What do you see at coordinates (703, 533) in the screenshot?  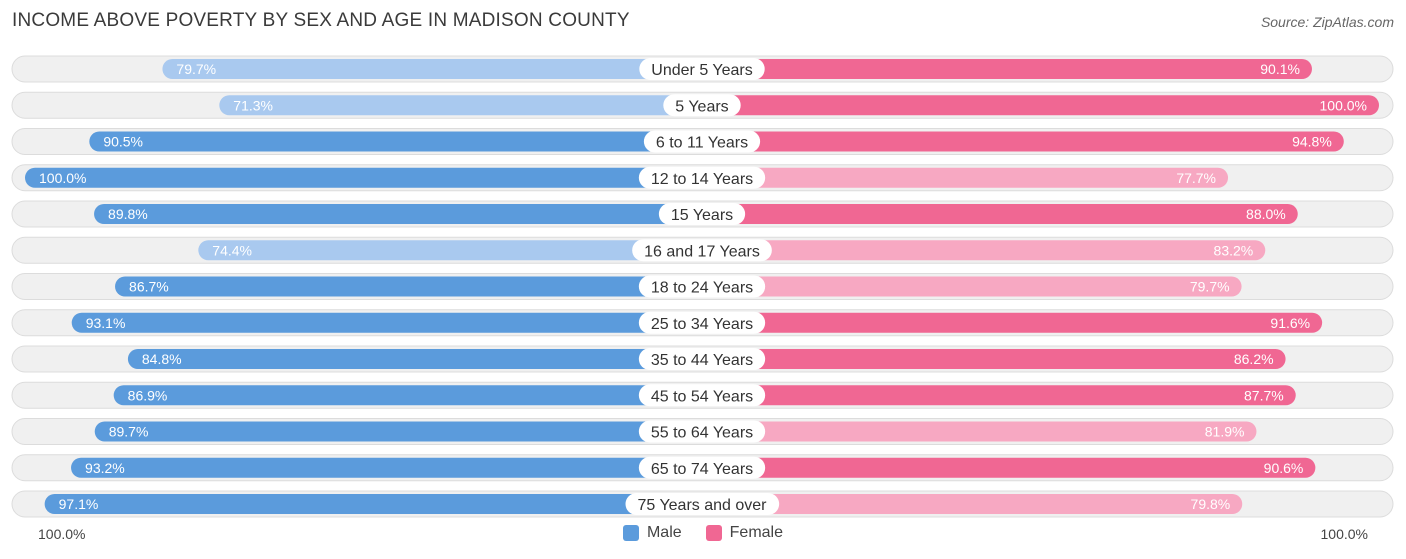 I see `legend: Male Female` at bounding box center [703, 533].